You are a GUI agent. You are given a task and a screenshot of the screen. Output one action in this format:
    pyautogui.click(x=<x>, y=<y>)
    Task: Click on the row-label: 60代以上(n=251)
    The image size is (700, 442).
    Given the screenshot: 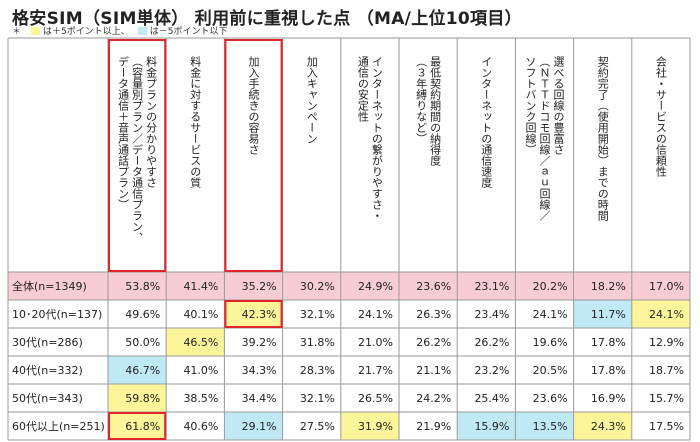 What is the action you would take?
    pyautogui.click(x=58, y=426)
    